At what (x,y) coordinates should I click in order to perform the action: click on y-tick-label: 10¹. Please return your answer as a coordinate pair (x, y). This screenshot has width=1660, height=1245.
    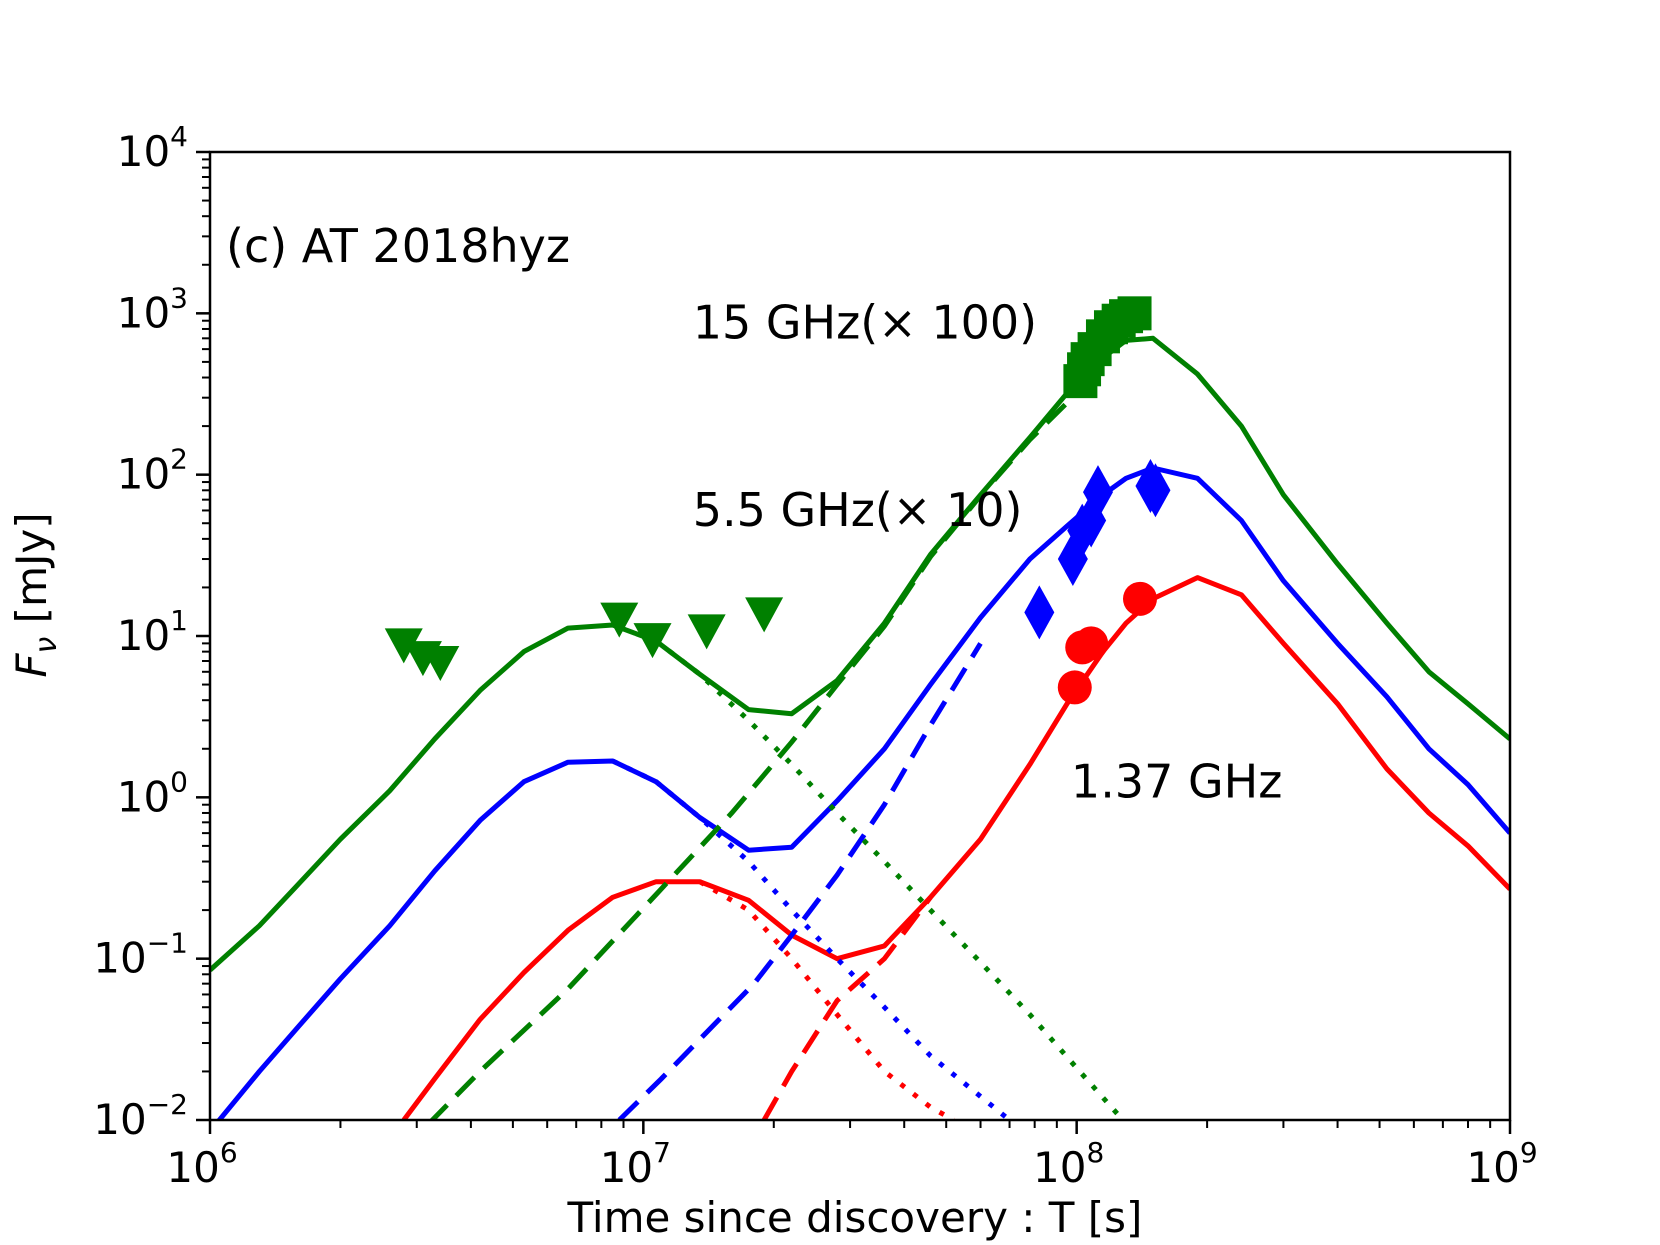
    Looking at the image, I should click on (152, 632).